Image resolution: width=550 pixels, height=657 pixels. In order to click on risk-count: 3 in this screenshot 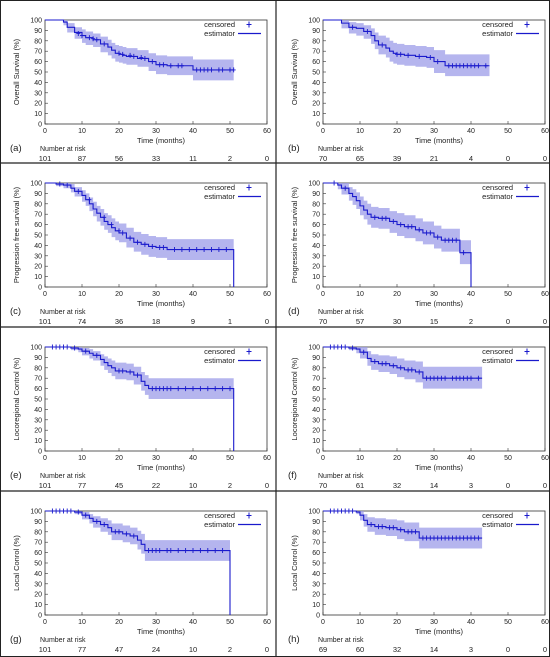, I will do `click(471, 649)`.